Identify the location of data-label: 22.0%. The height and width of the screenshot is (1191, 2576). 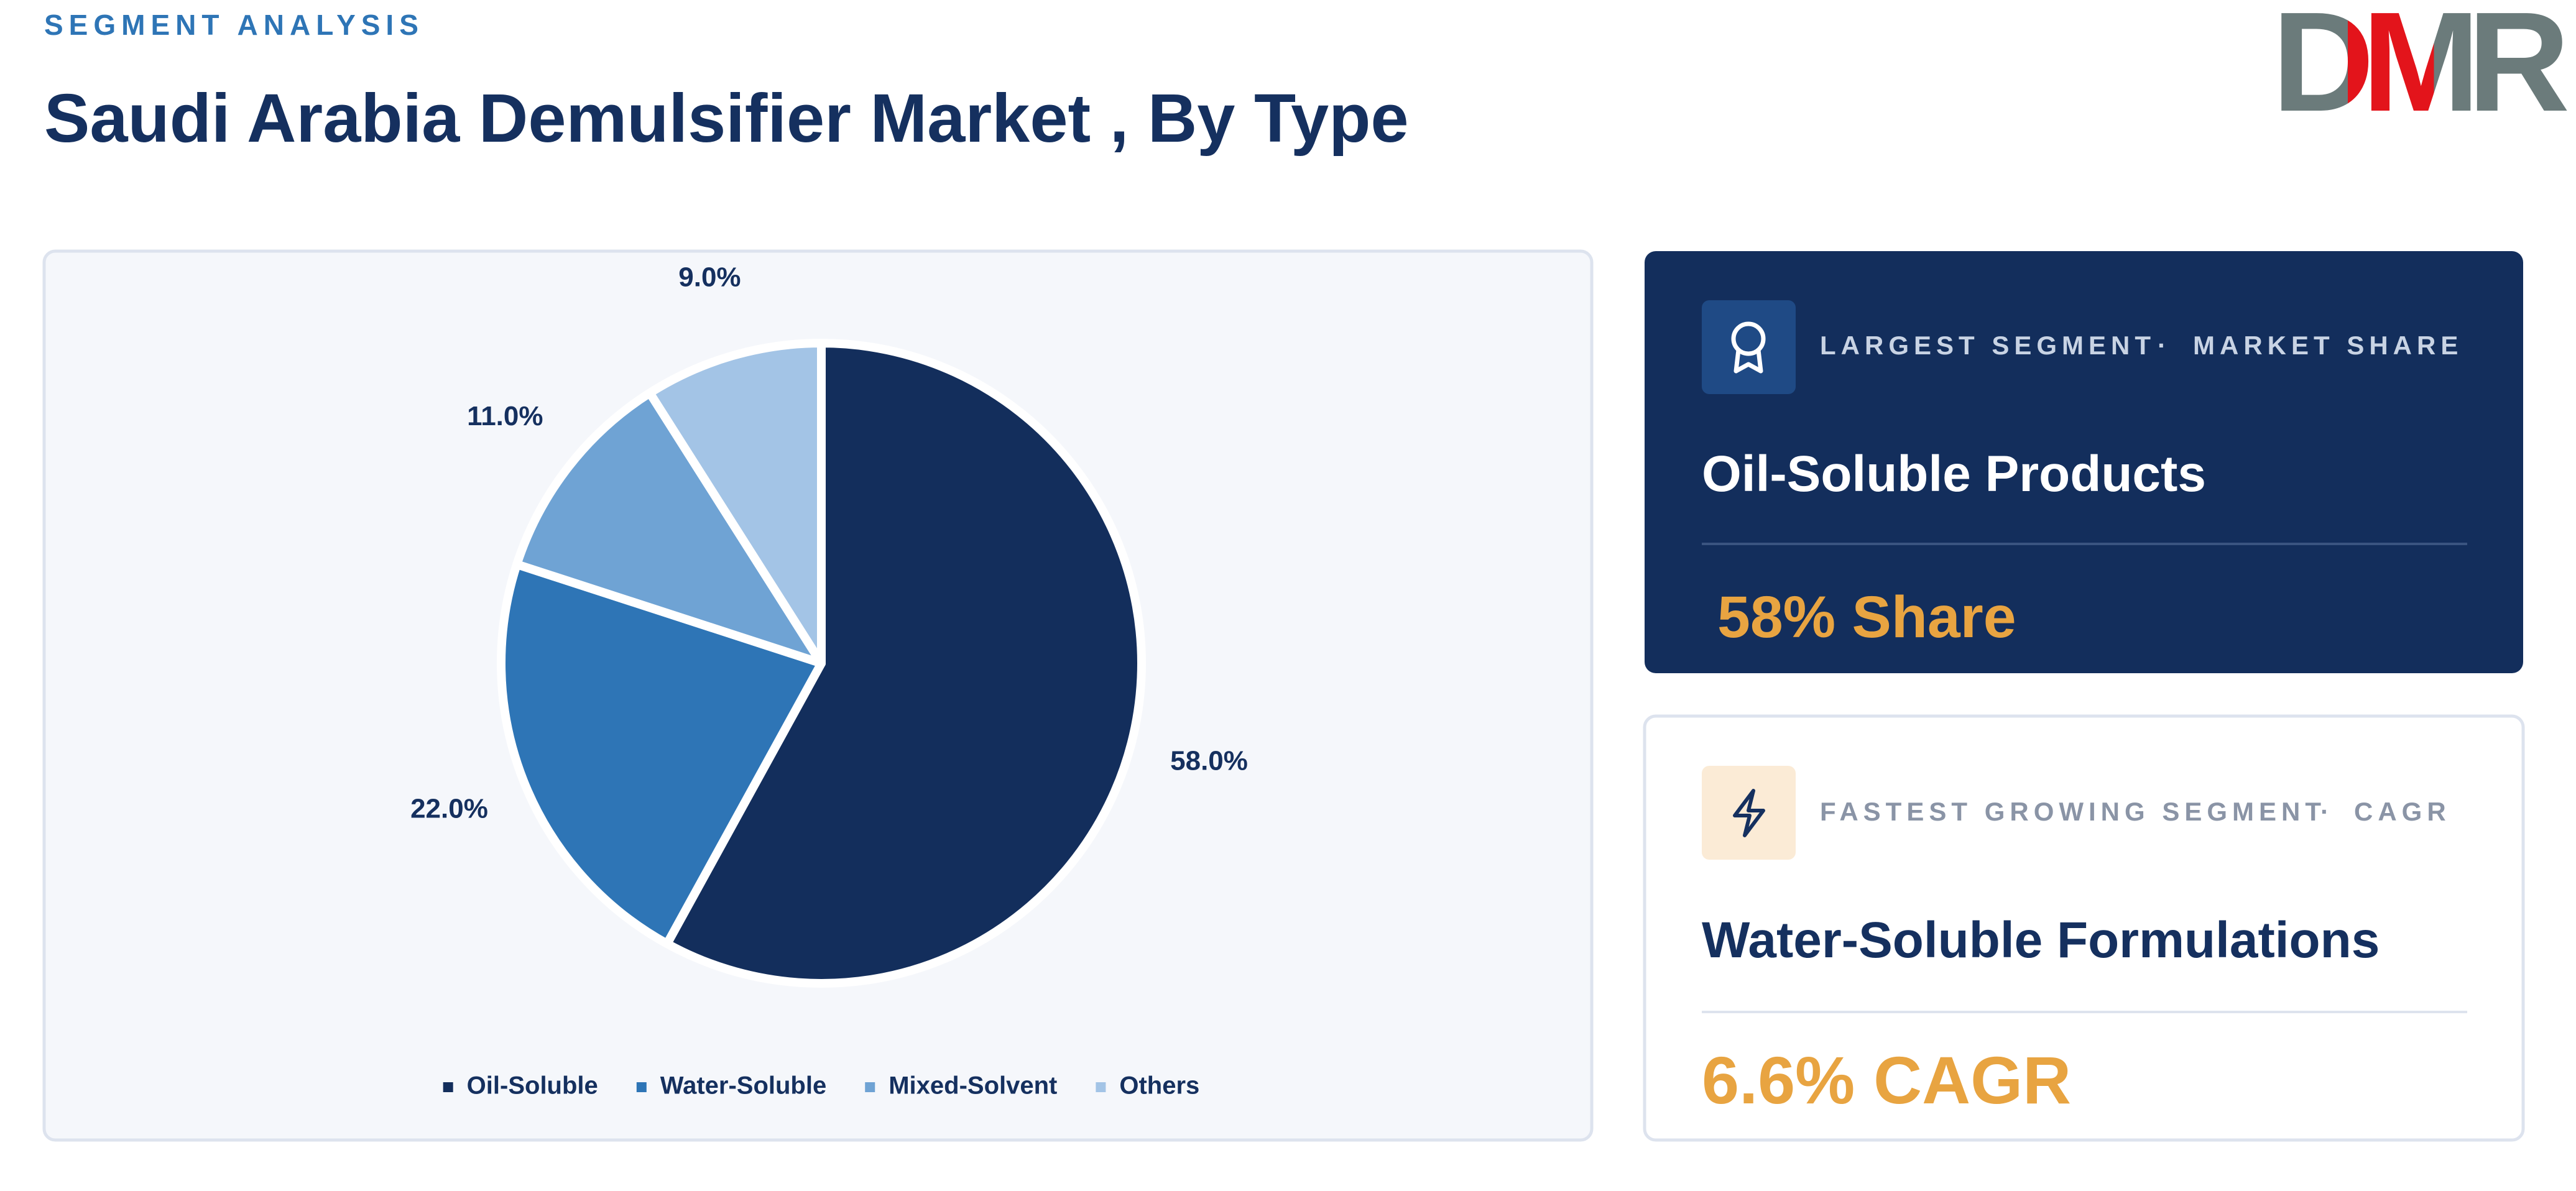
(449, 809).